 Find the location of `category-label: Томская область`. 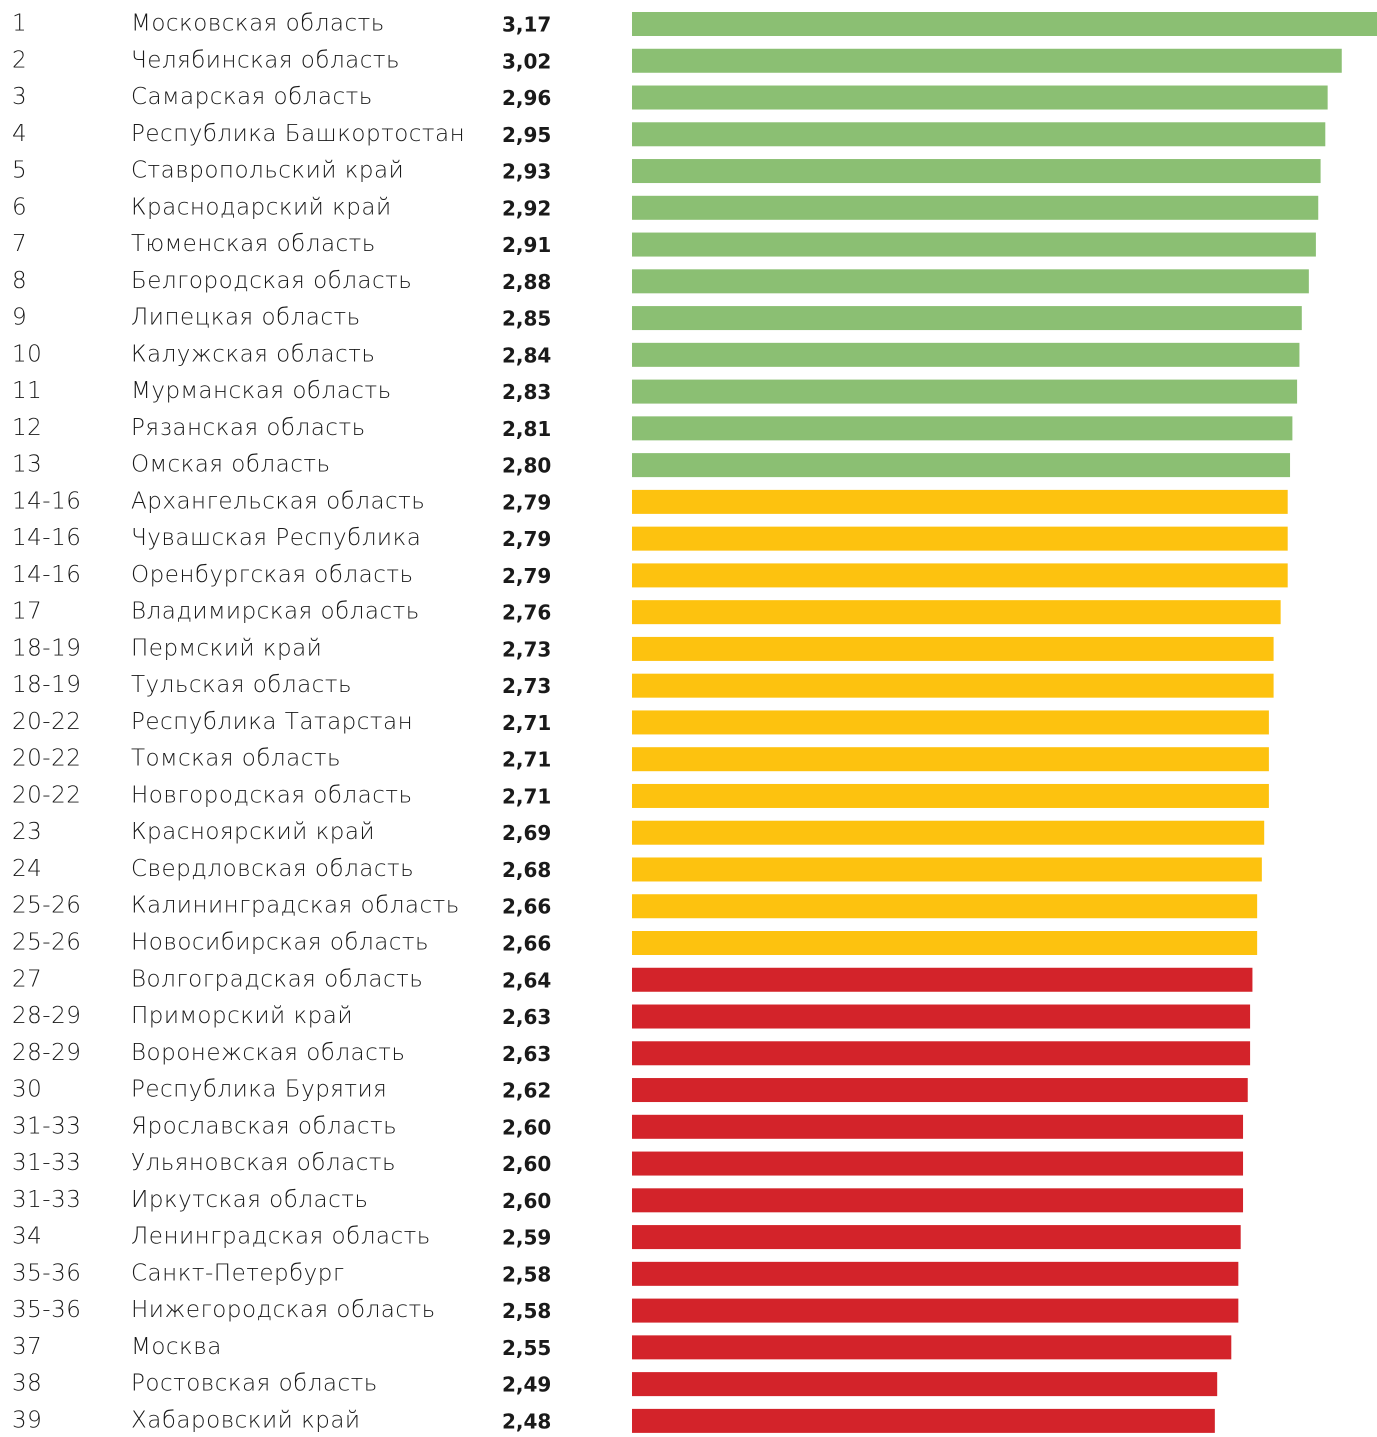

category-label: Томская область is located at coordinates (236, 759).